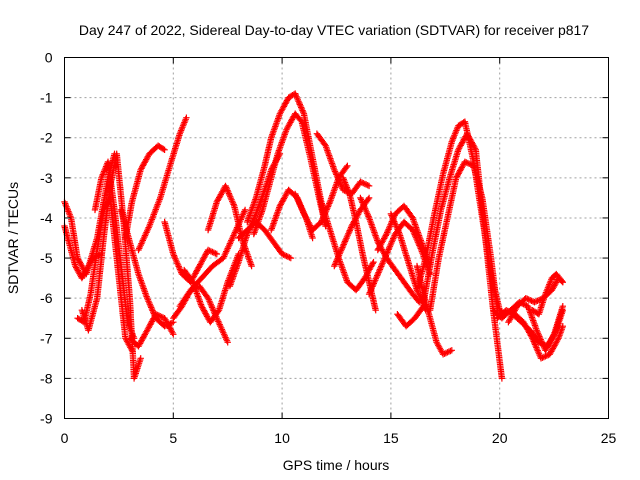 Image resolution: width=640 pixels, height=480 pixels. Describe the element at coordinates (46, 218) in the screenshot. I see `y-tick-label: -4` at that location.